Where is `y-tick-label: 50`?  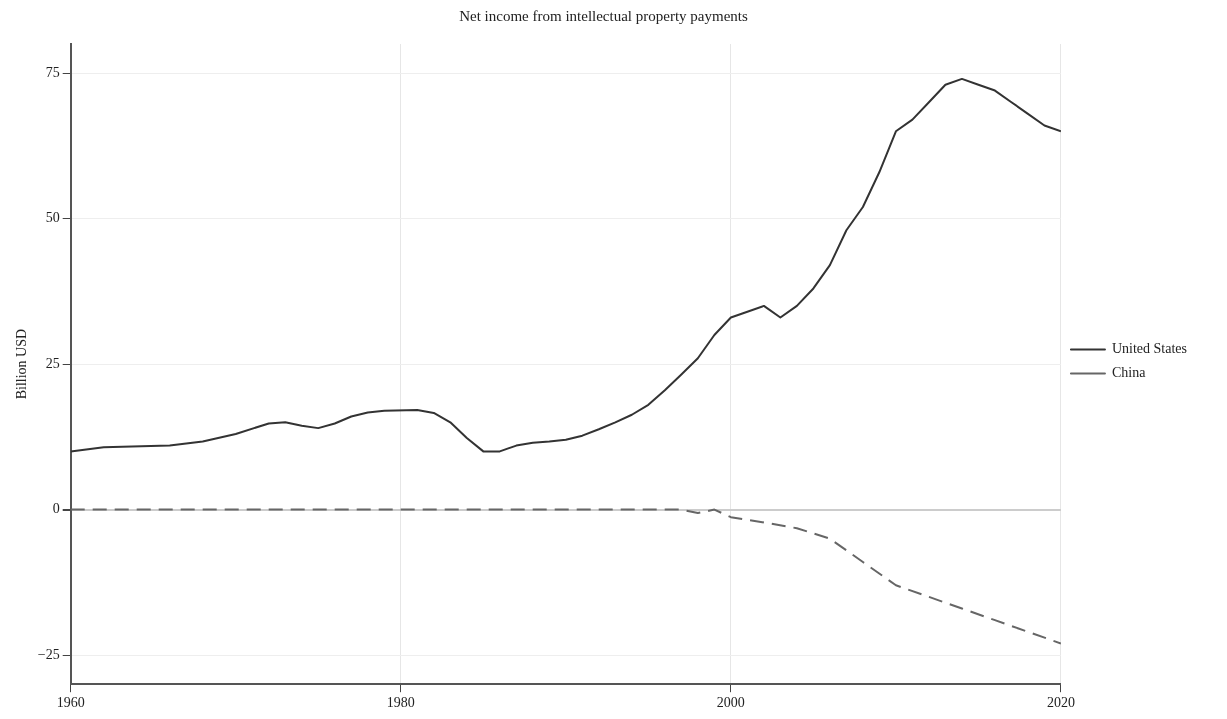
y-tick-label: 50 is located at coordinates (52, 218).